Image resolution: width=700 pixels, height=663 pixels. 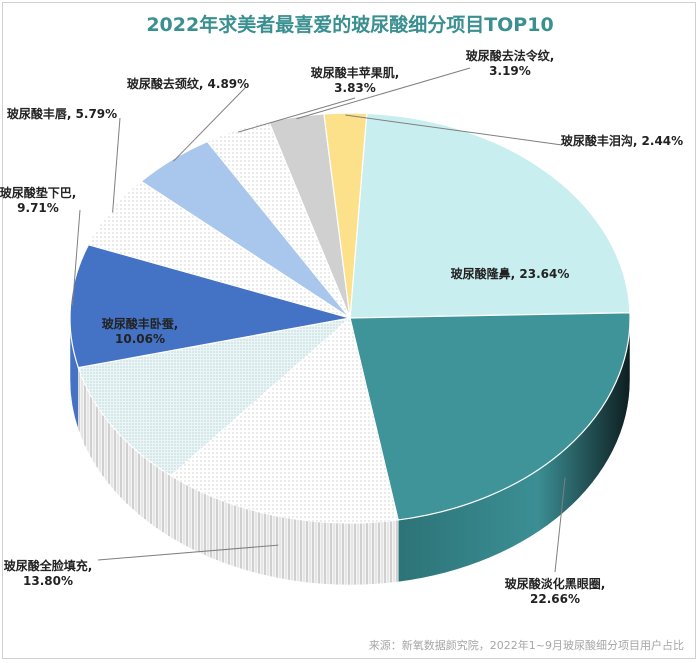 What do you see at coordinates (510, 63) in the screenshot?
I see `slice-label-8: 玻尿酸去法令纹, 3.19%` at bounding box center [510, 63].